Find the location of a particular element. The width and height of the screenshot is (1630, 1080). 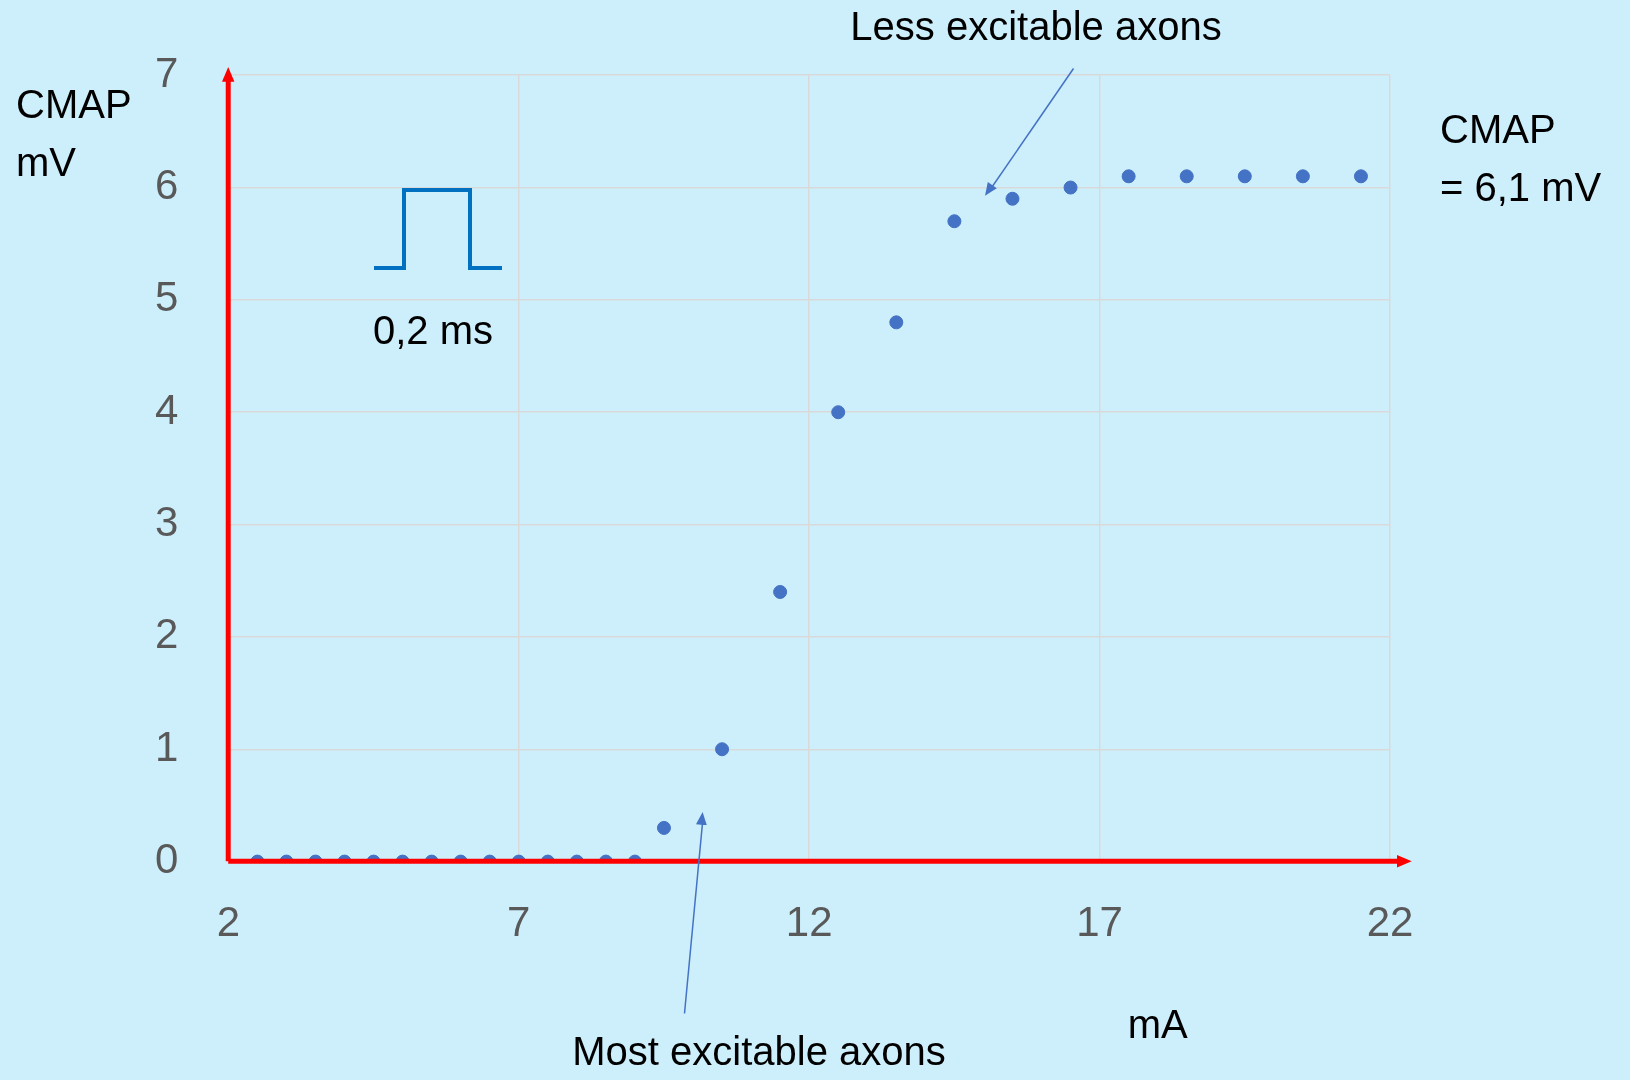

y-tick-label: 0 is located at coordinates (167, 859).